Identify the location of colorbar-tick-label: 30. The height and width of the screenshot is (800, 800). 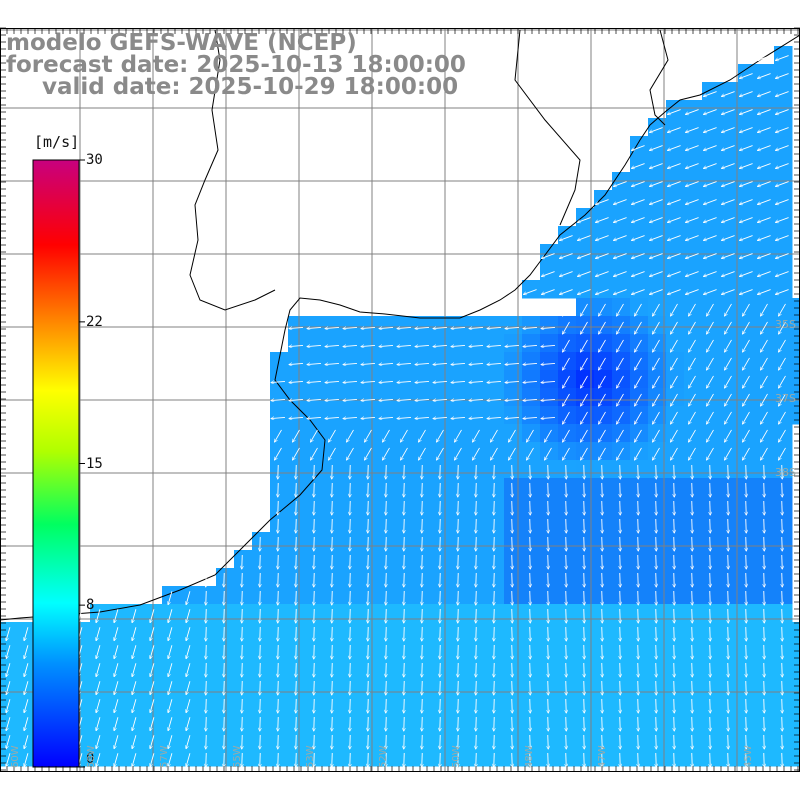
(94, 160).